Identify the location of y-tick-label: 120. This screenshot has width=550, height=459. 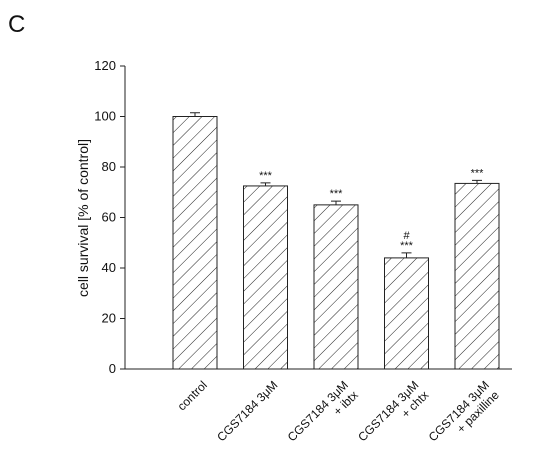
(105, 65).